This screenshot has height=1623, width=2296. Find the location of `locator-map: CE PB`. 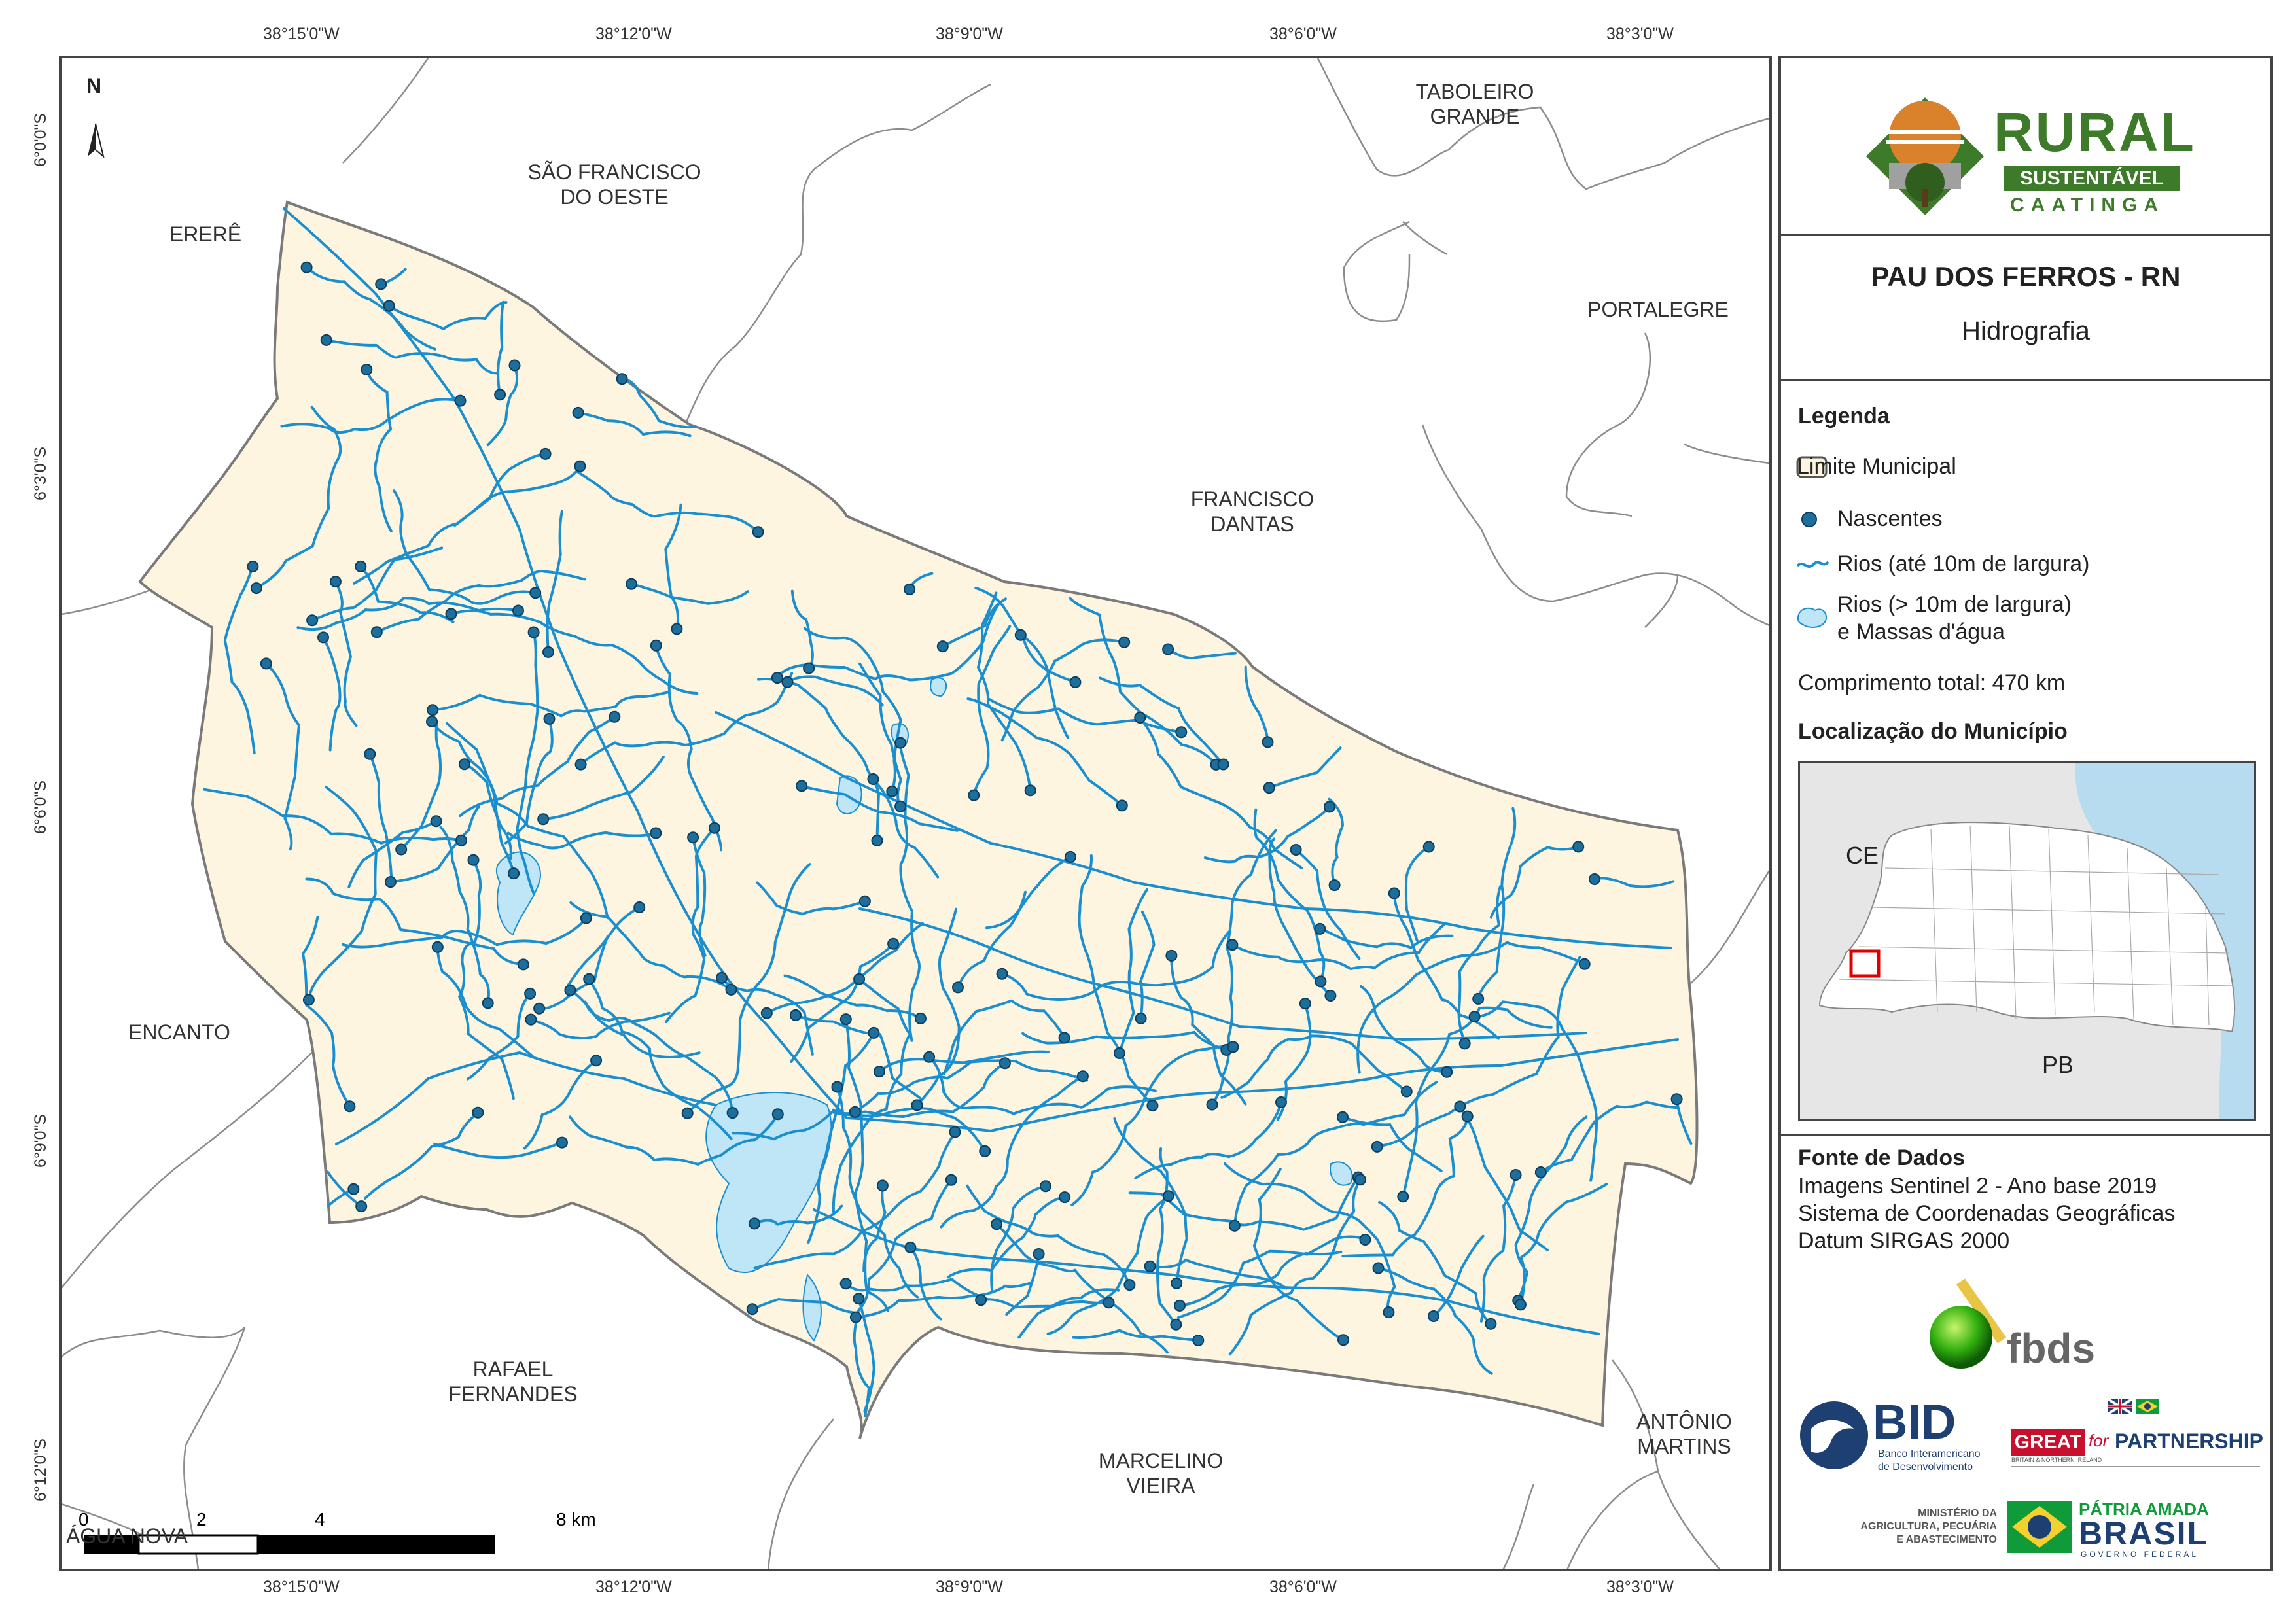

locator-map: CE PB is located at coordinates (2027, 941).